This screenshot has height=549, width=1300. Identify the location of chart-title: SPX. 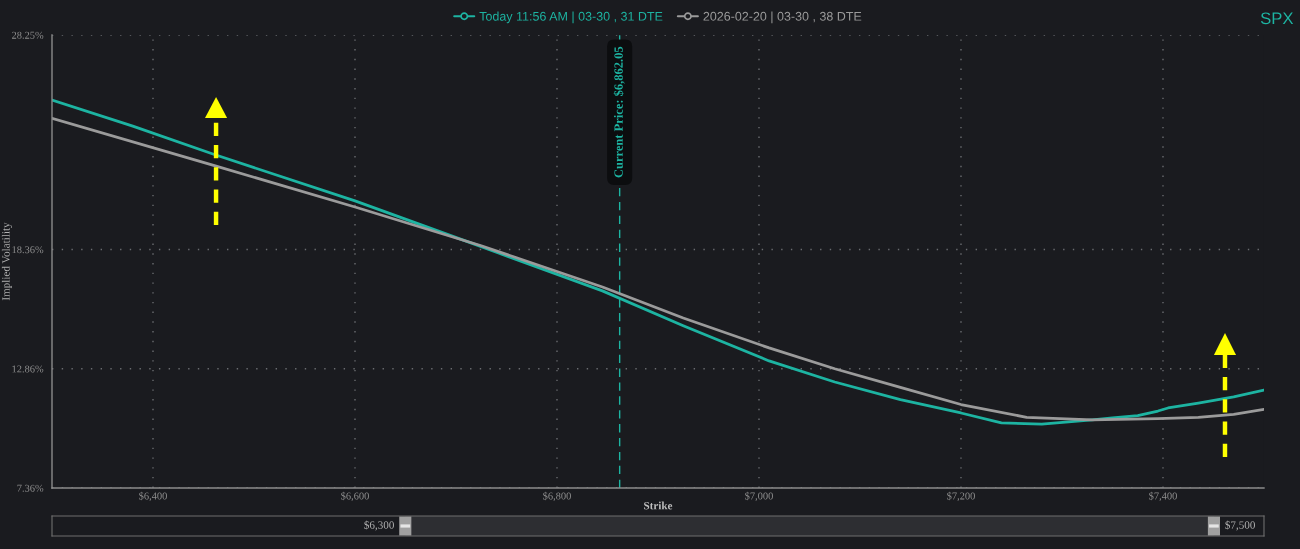
(1277, 18).